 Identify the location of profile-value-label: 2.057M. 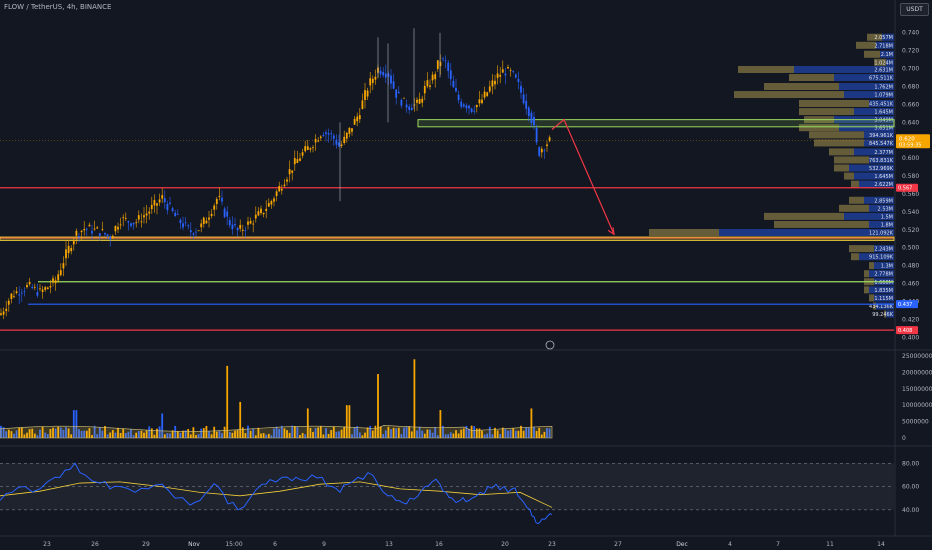
(883, 38).